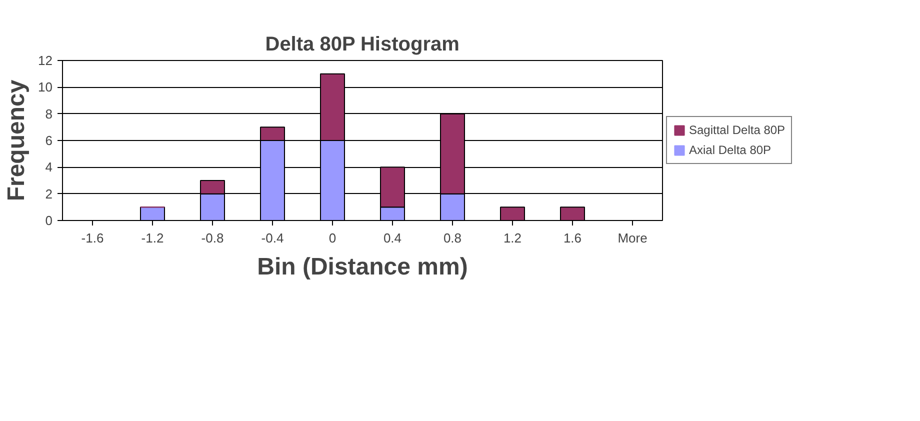 This screenshot has height=421, width=920. Describe the element at coordinates (16, 140) in the screenshot. I see `y-axis-title: Frequency` at that location.